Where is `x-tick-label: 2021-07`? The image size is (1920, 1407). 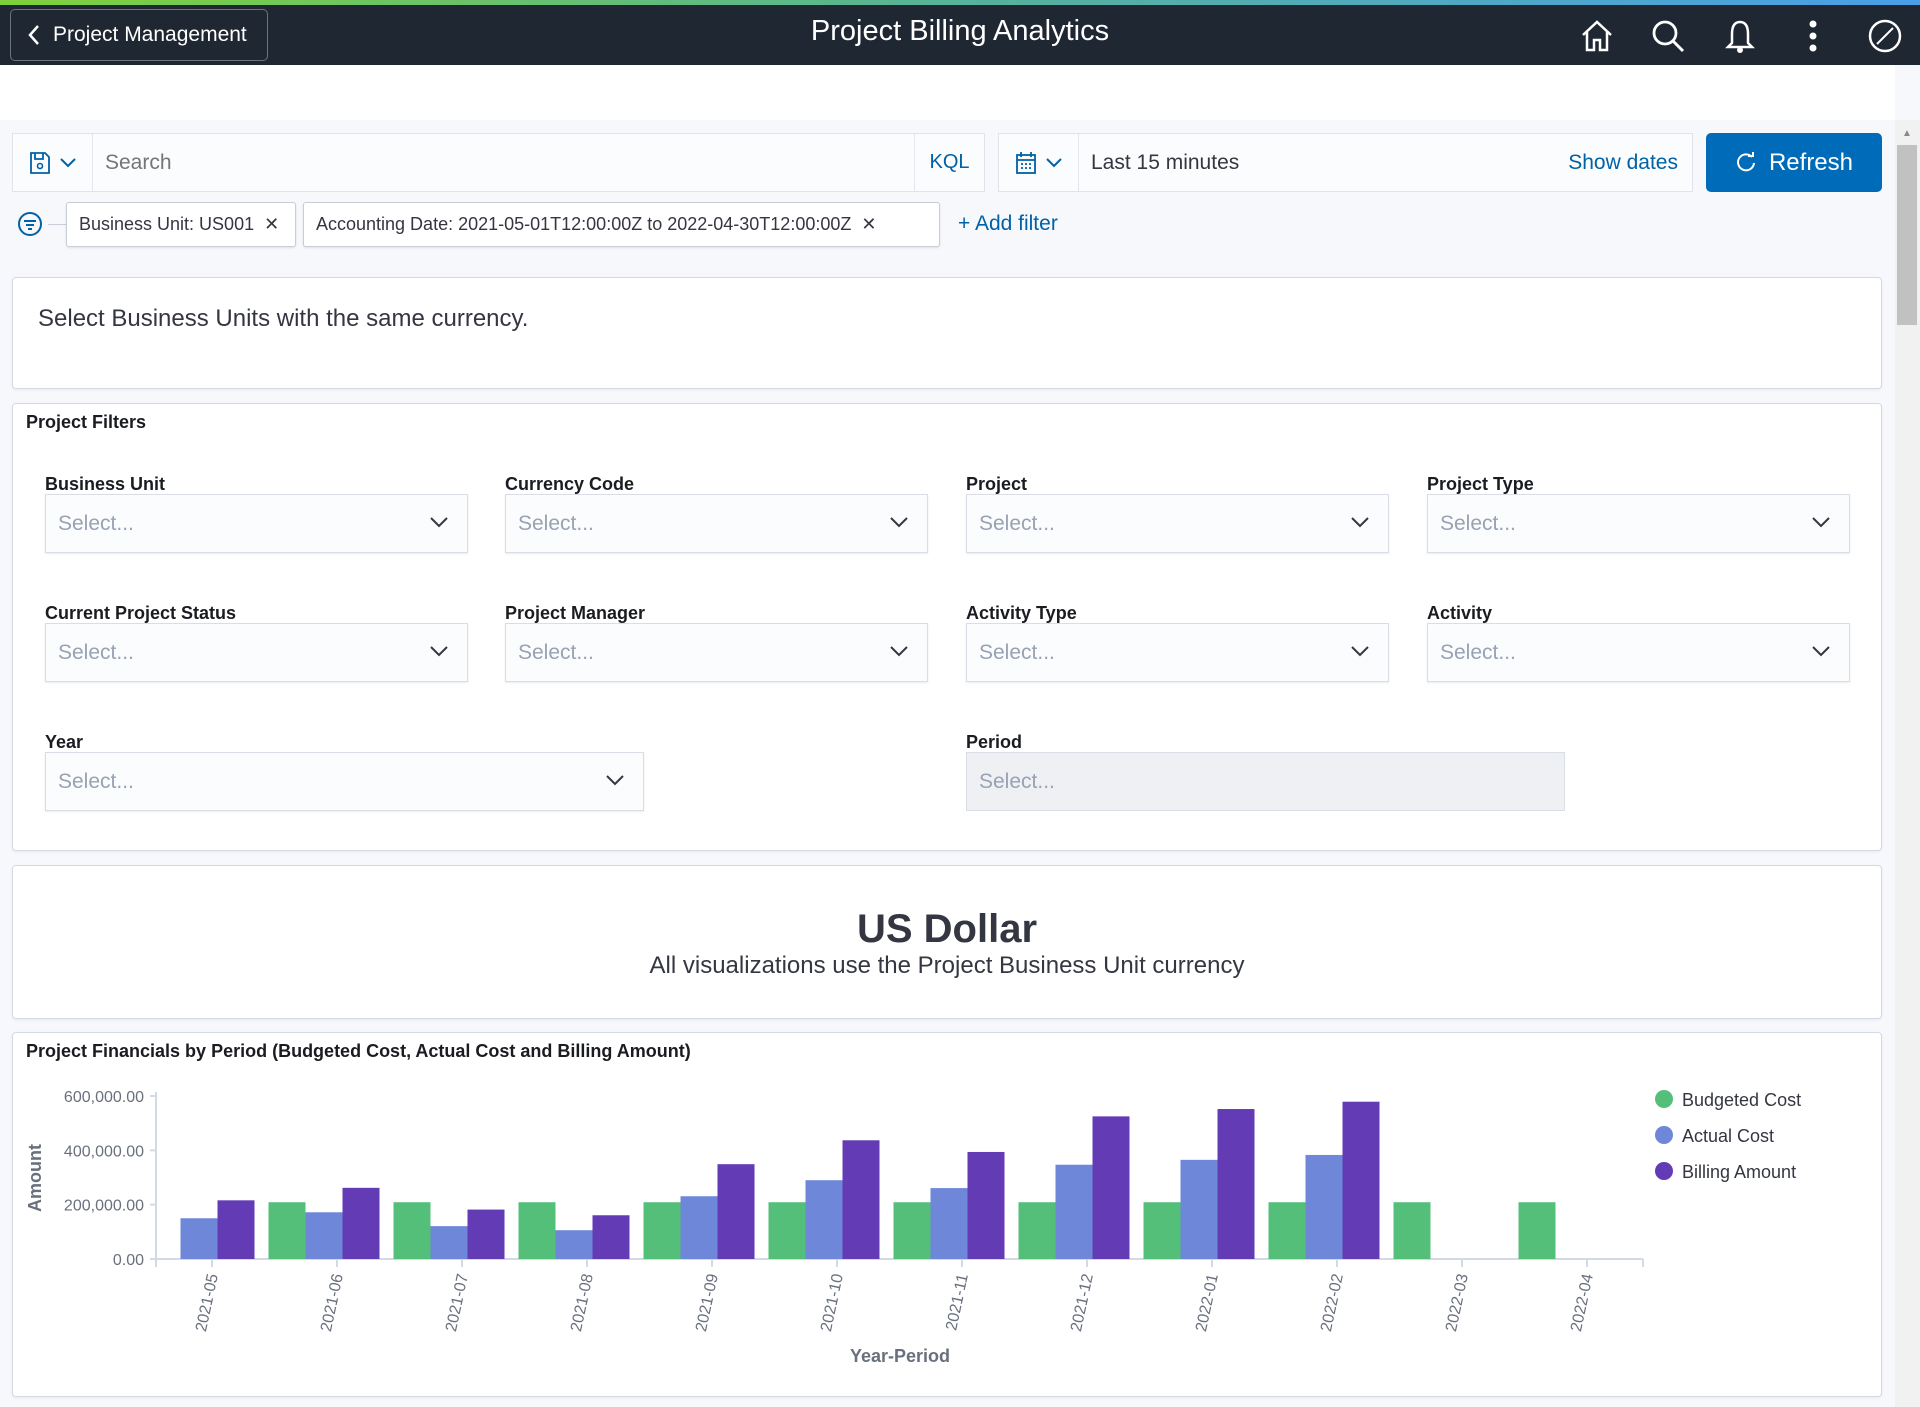 x-tick-label: 2021-07 is located at coordinates (457, 1302).